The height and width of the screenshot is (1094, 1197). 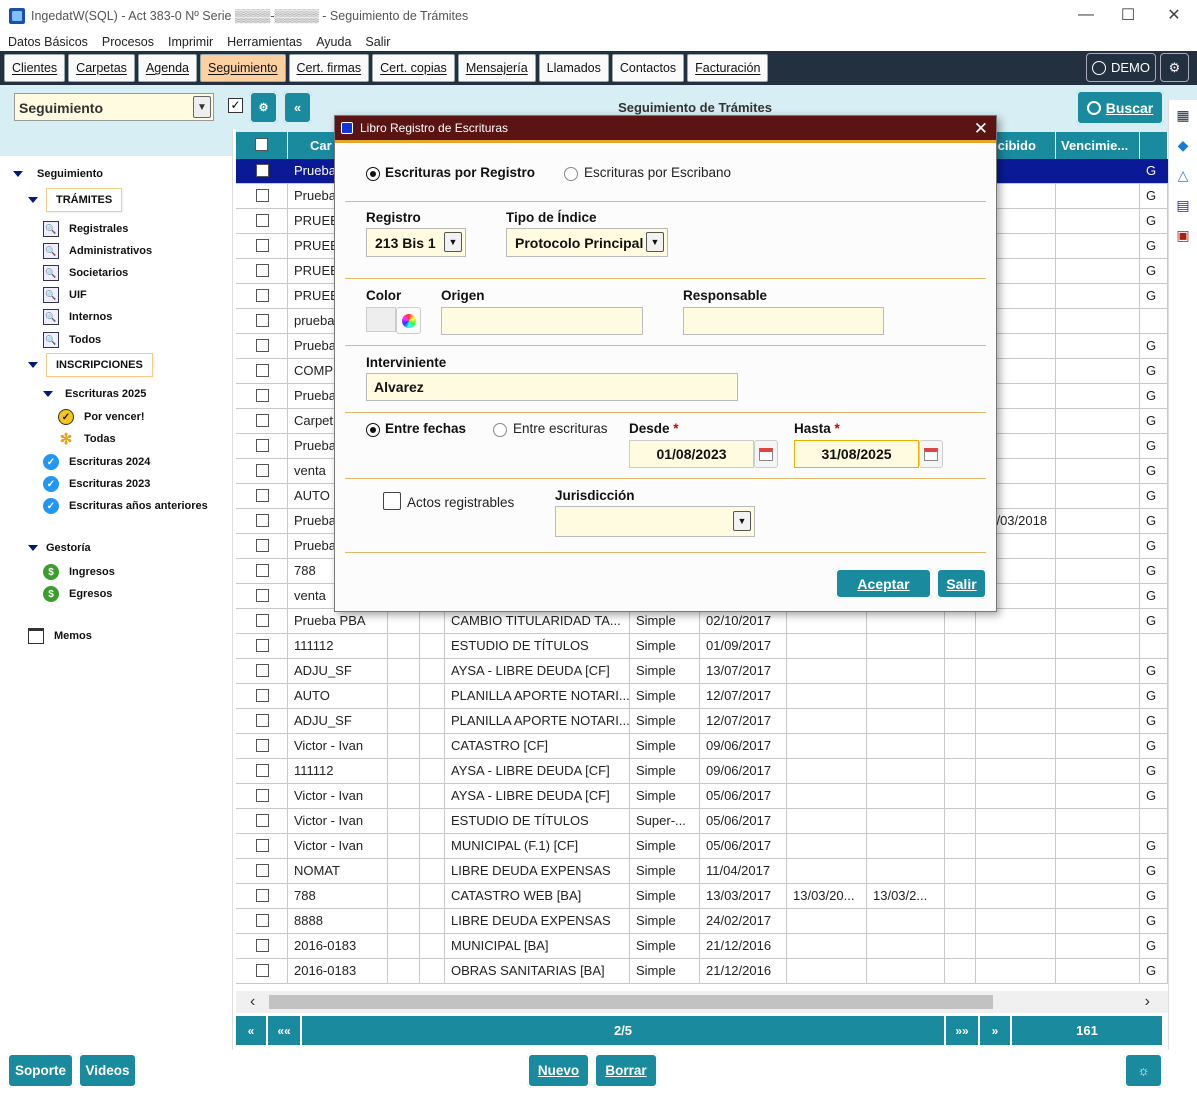 I want to click on radio-escrituras-escribano, so click(x=571, y=174).